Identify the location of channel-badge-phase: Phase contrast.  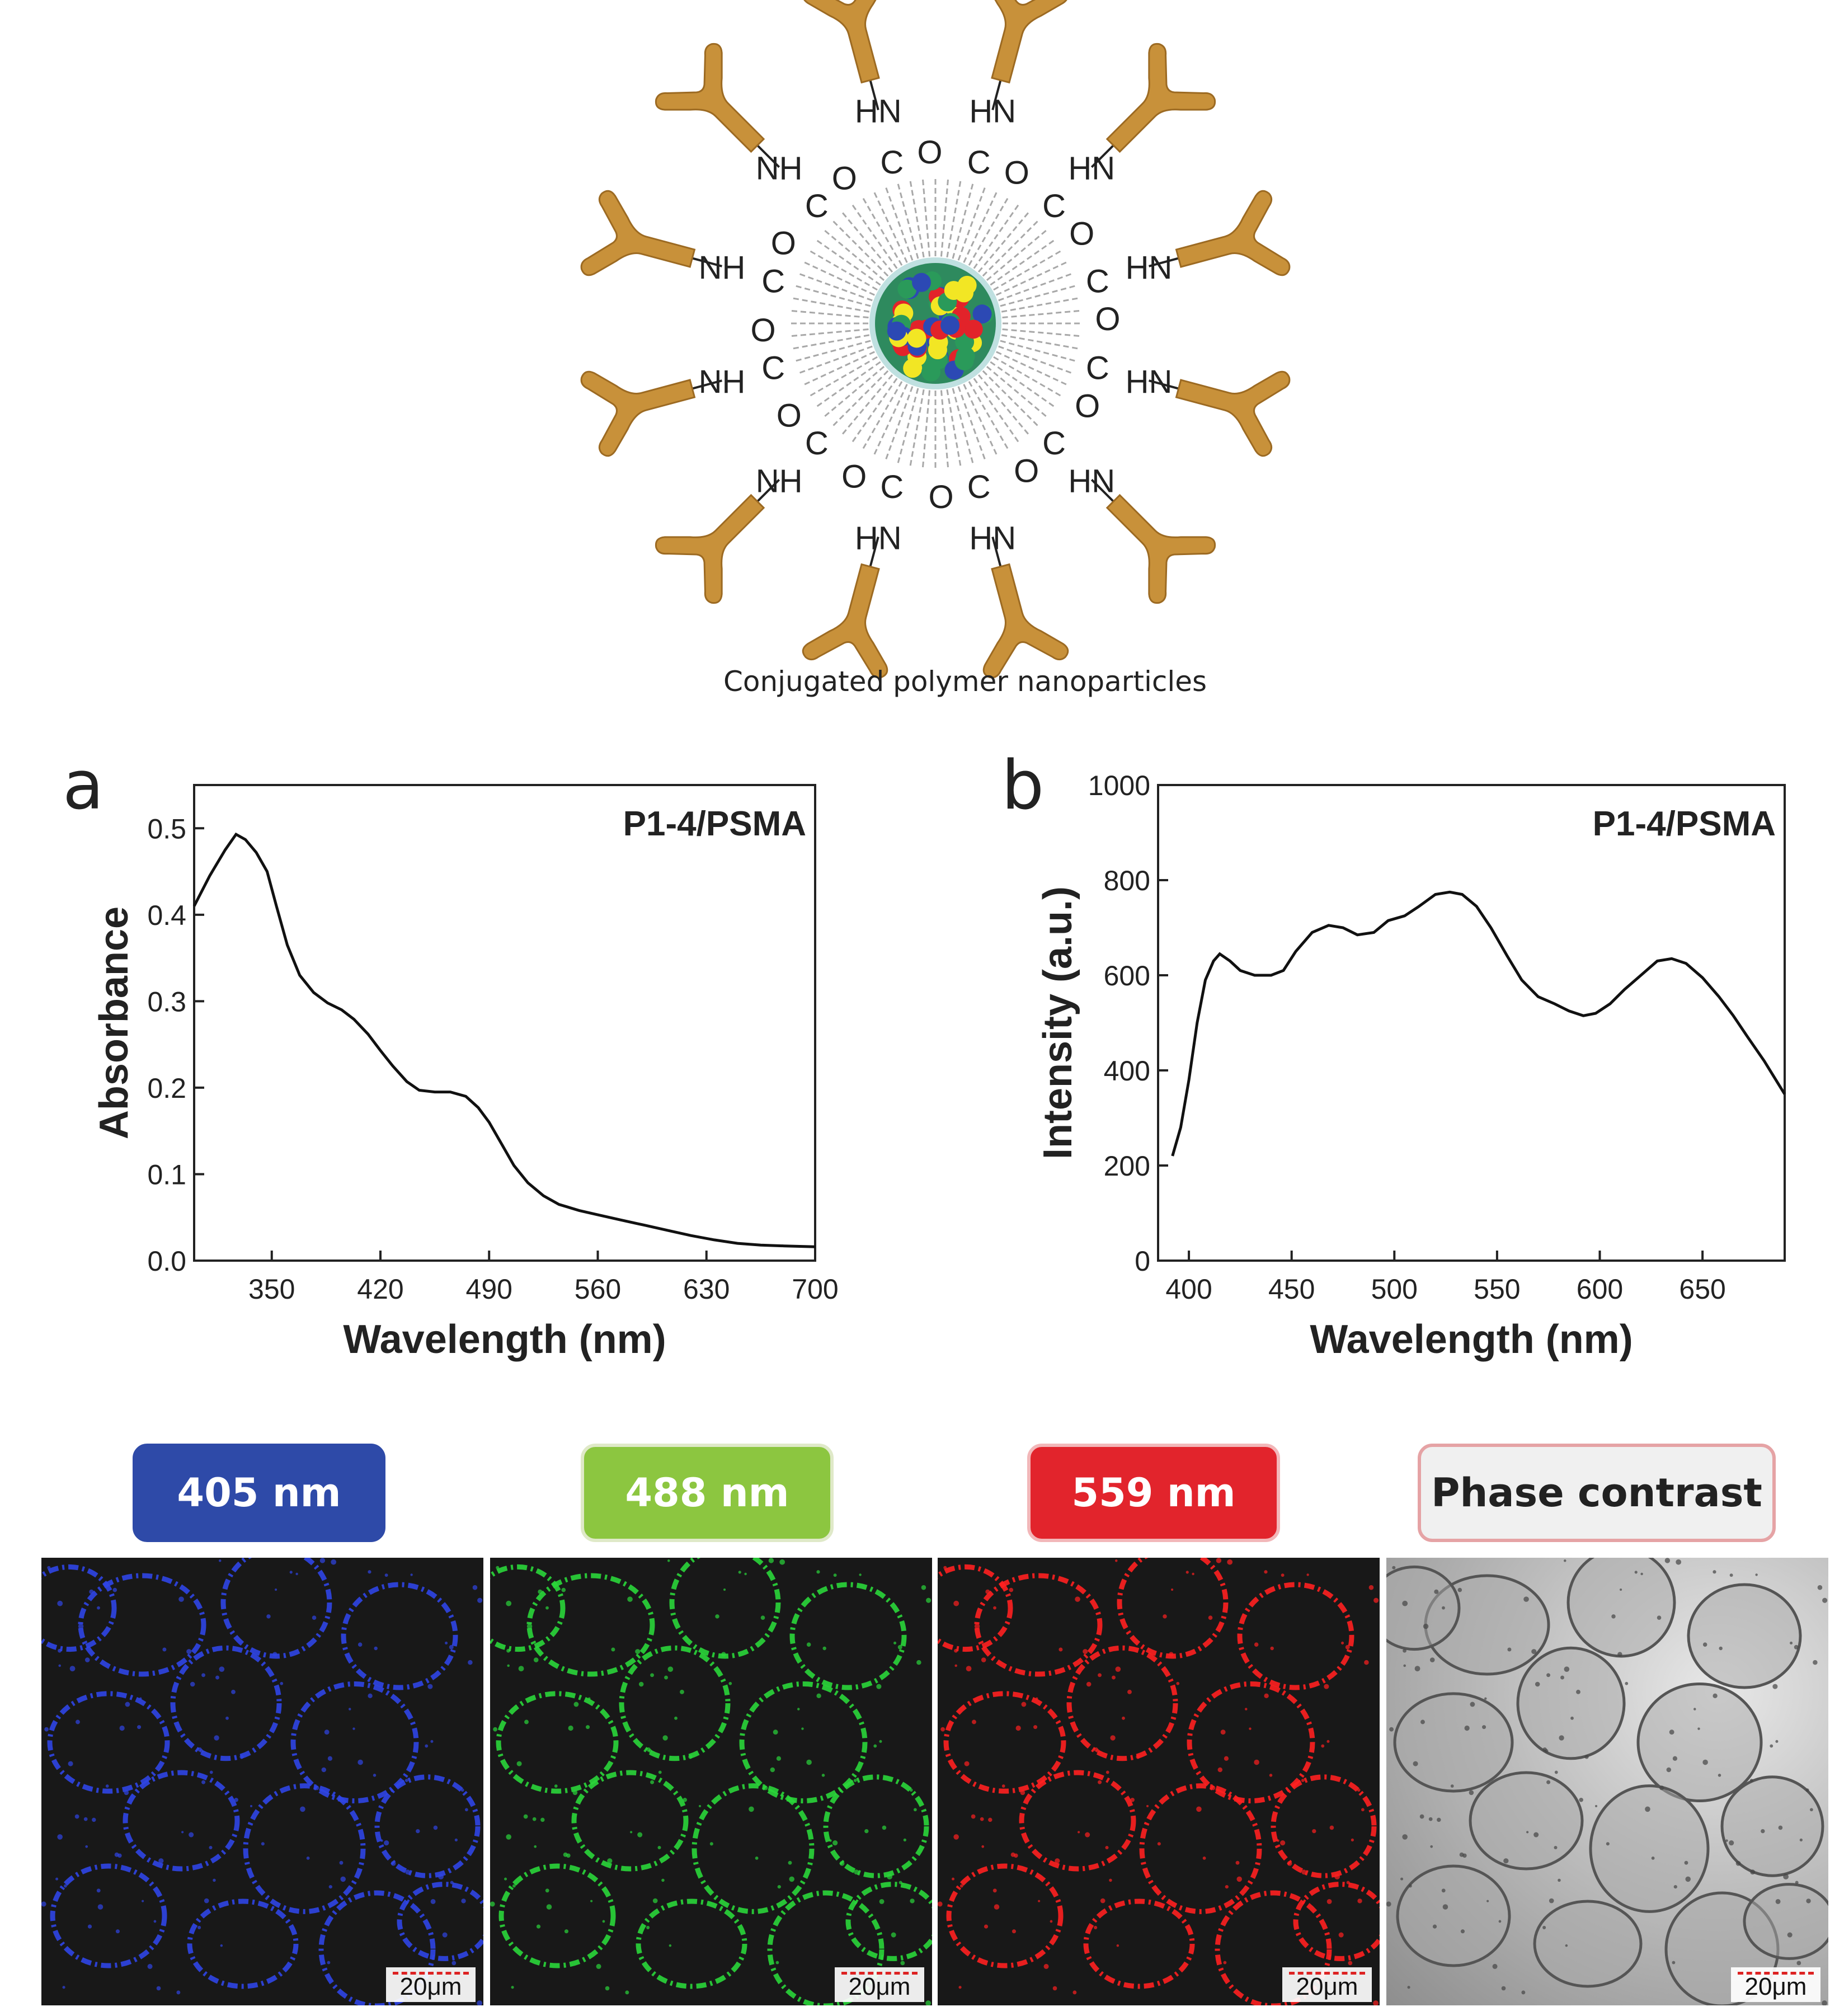
(1597, 1493).